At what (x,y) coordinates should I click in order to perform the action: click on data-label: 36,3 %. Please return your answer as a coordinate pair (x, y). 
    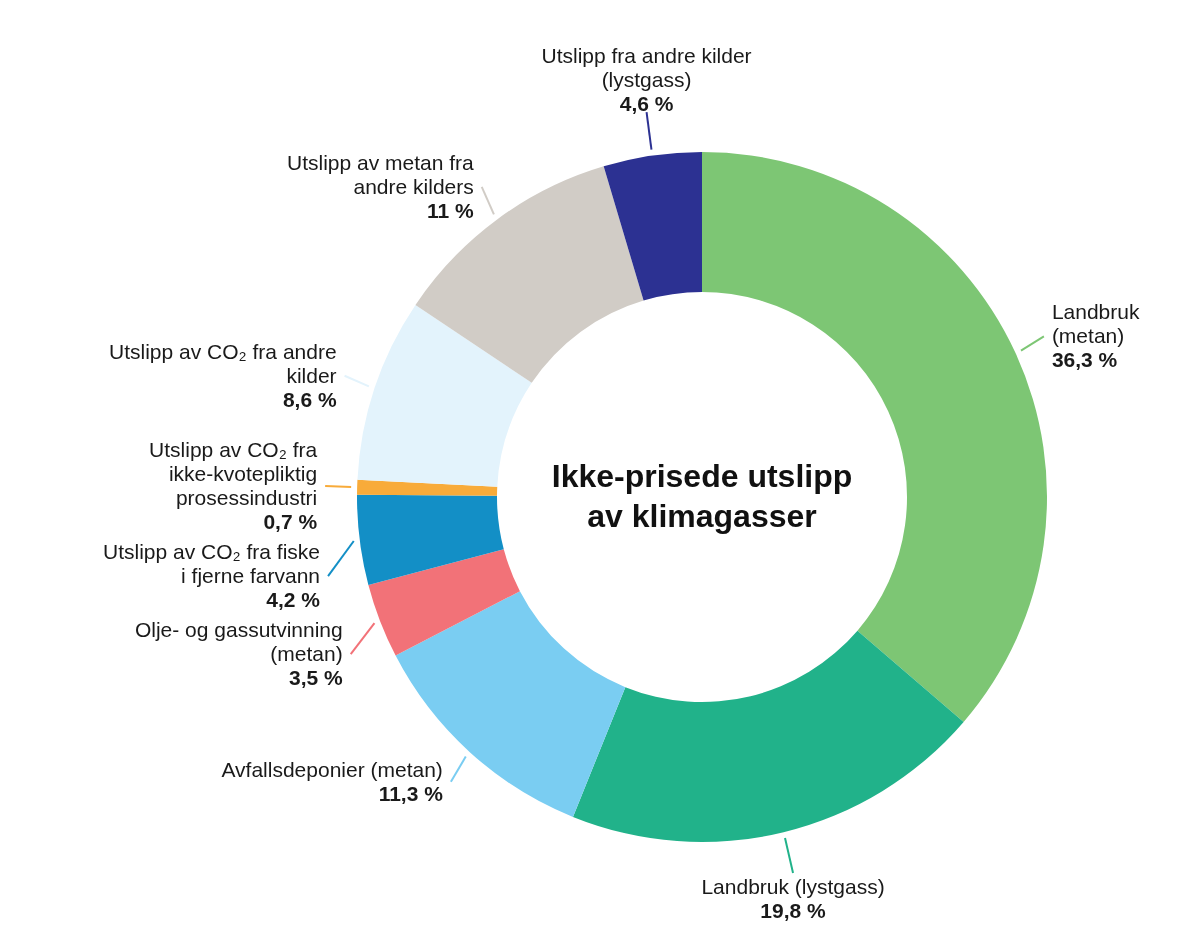
    Looking at the image, I should click on (1084, 360).